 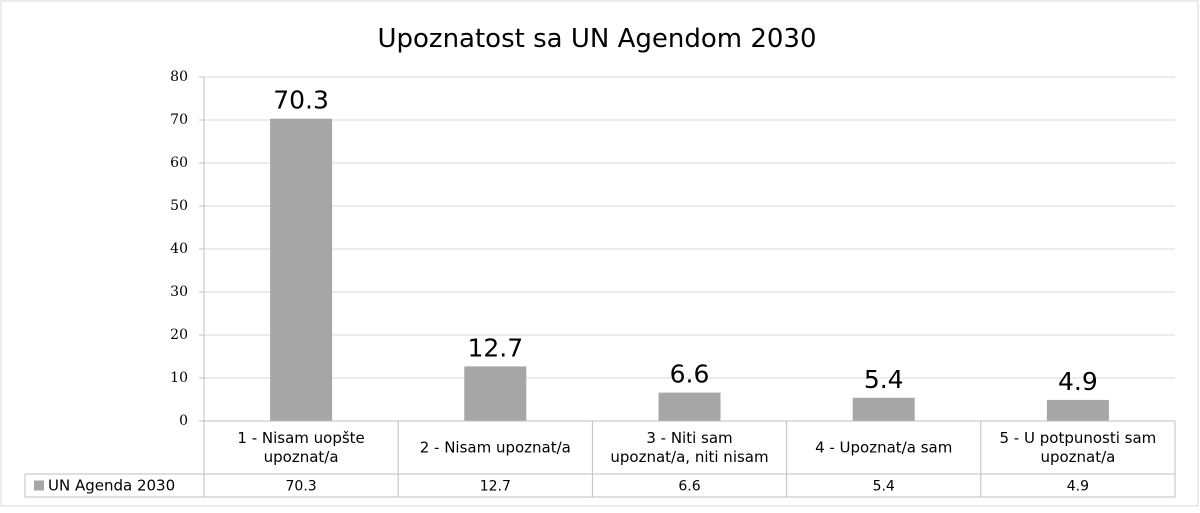 What do you see at coordinates (689, 487) in the screenshot?
I see `table-value: 6.6` at bounding box center [689, 487].